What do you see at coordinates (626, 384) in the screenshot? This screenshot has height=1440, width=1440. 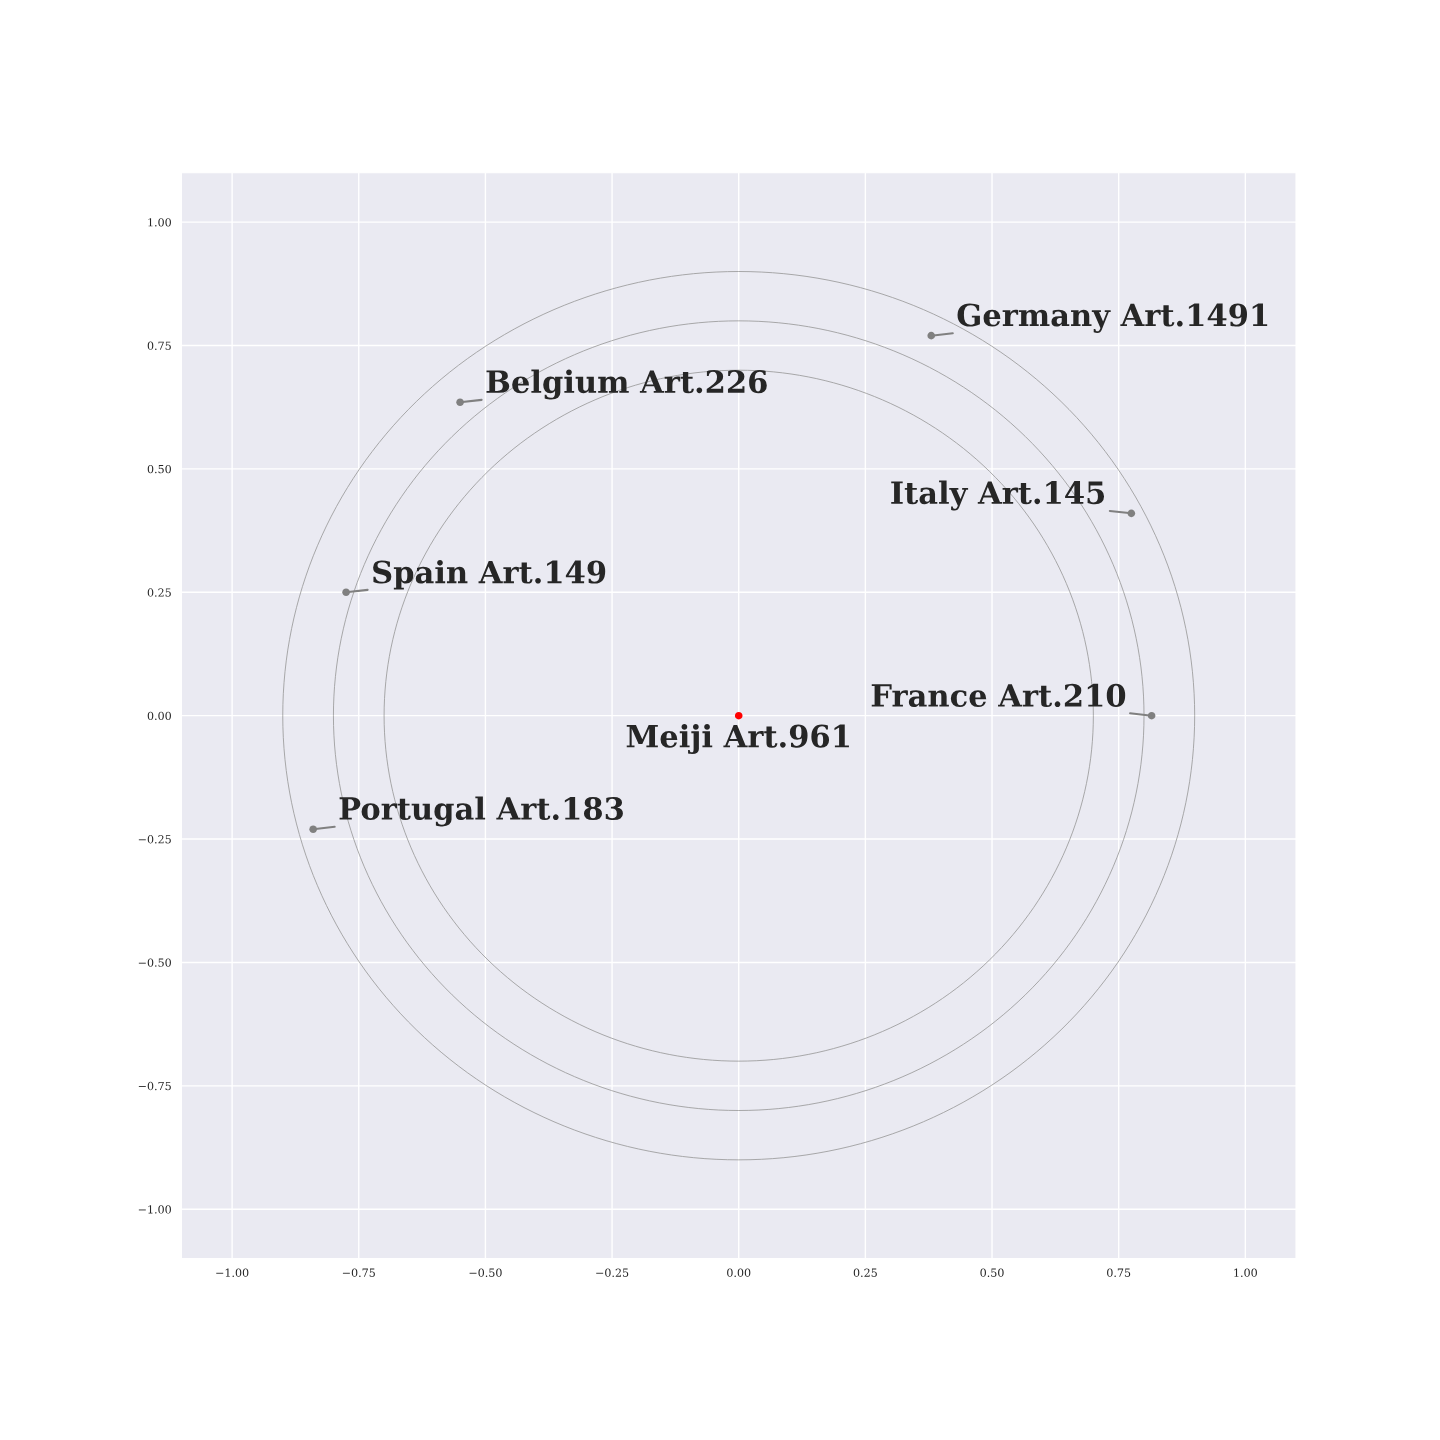 I see `annotation: Belgium Art.226` at bounding box center [626, 384].